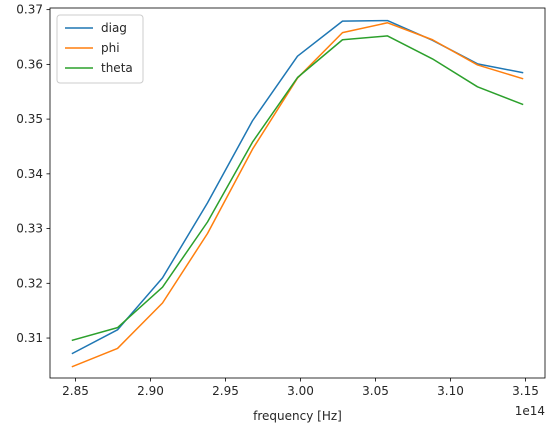 The width and height of the screenshot is (556, 432). What do you see at coordinates (450, 391) in the screenshot?
I see `x-tick-label: 3.10` at bounding box center [450, 391].